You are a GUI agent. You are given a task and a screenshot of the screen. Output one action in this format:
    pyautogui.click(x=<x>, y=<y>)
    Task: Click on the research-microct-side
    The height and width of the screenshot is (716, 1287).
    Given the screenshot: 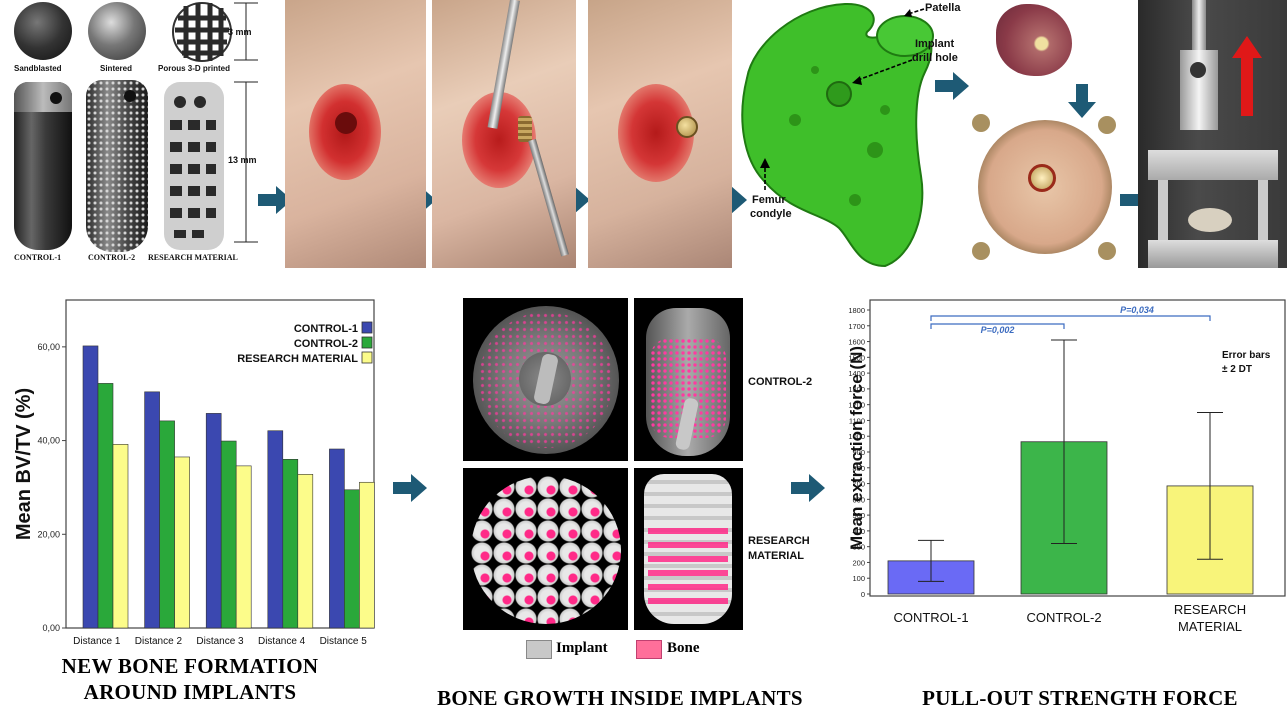 What is the action you would take?
    pyautogui.click(x=688, y=549)
    